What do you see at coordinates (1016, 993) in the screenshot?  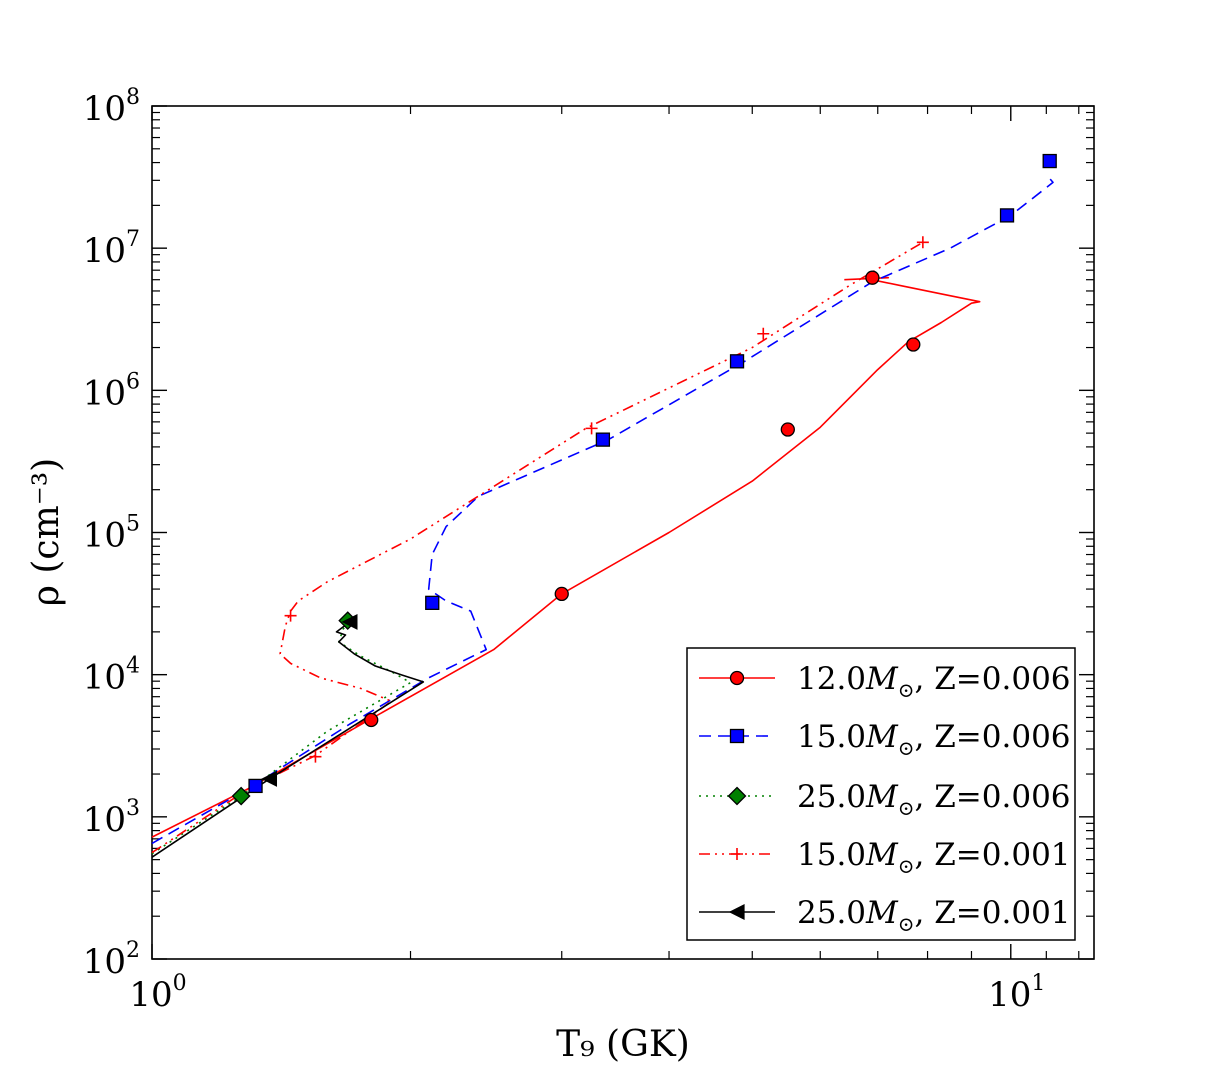 I see `x-tick-label: 10¹` at bounding box center [1016, 993].